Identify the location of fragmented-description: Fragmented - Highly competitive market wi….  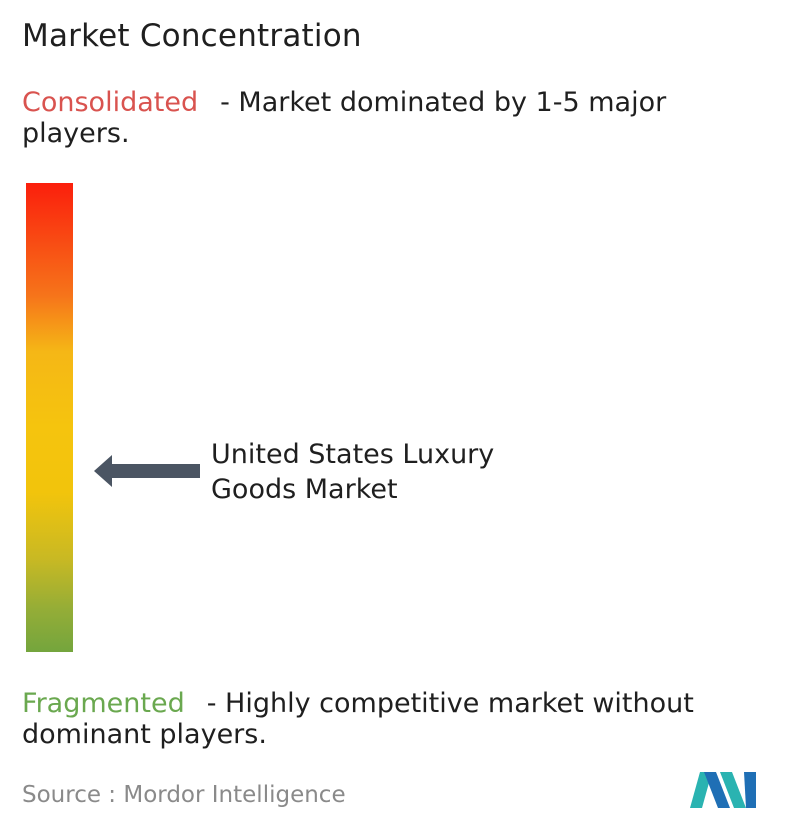
(402, 719).